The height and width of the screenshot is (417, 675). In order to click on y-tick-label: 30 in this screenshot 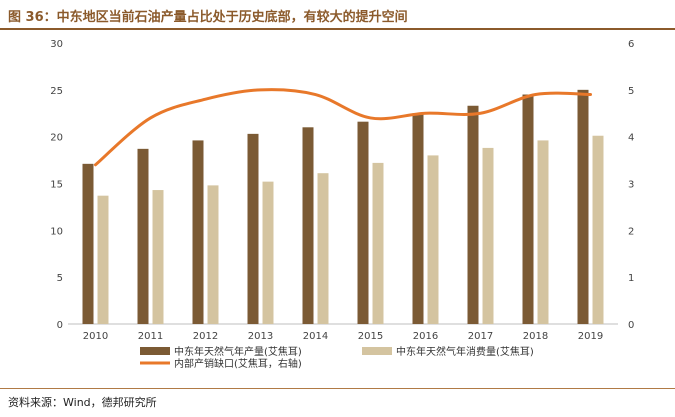, I will do `click(56, 44)`.